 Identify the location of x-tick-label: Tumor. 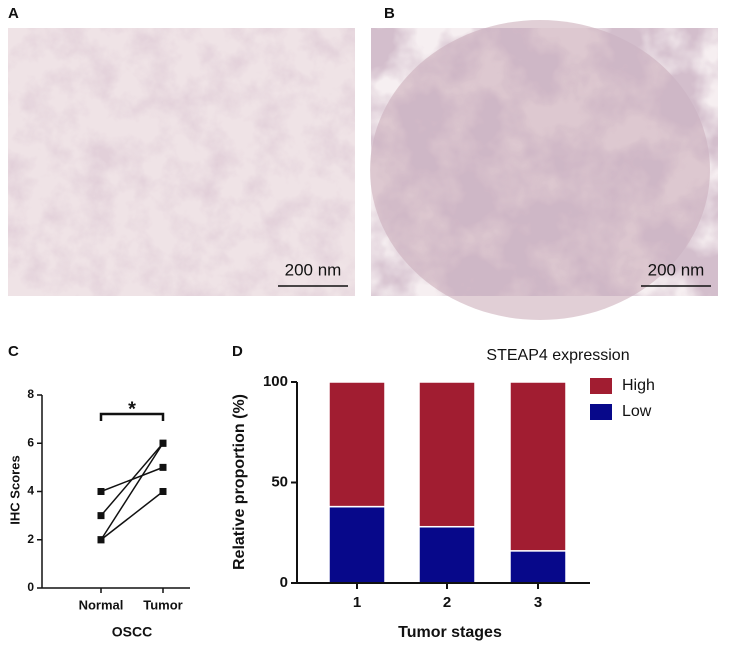
(162, 604).